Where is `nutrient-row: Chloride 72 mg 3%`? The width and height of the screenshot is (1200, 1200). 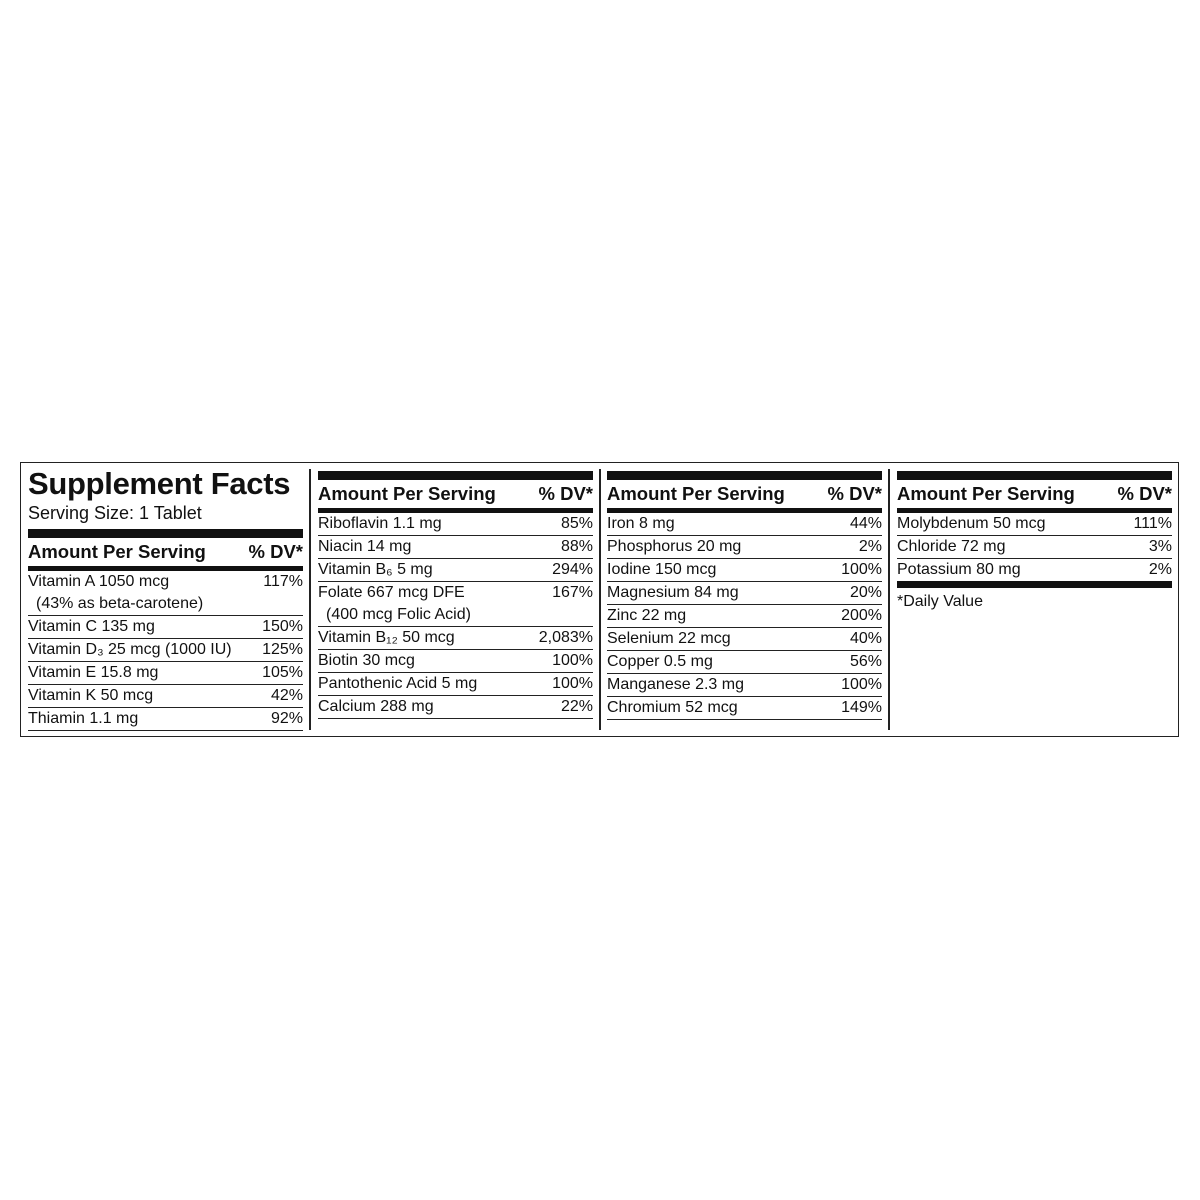
nutrient-row: Chloride 72 mg 3% is located at coordinates (1034, 547).